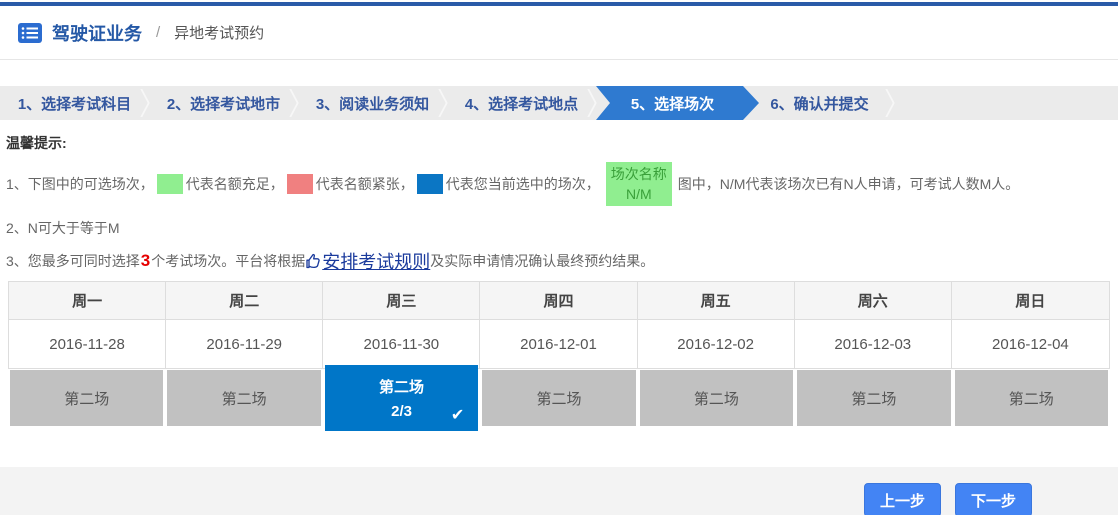 The width and height of the screenshot is (1118, 515). I want to click on session-cell-fri: 第二场, so click(716, 398).